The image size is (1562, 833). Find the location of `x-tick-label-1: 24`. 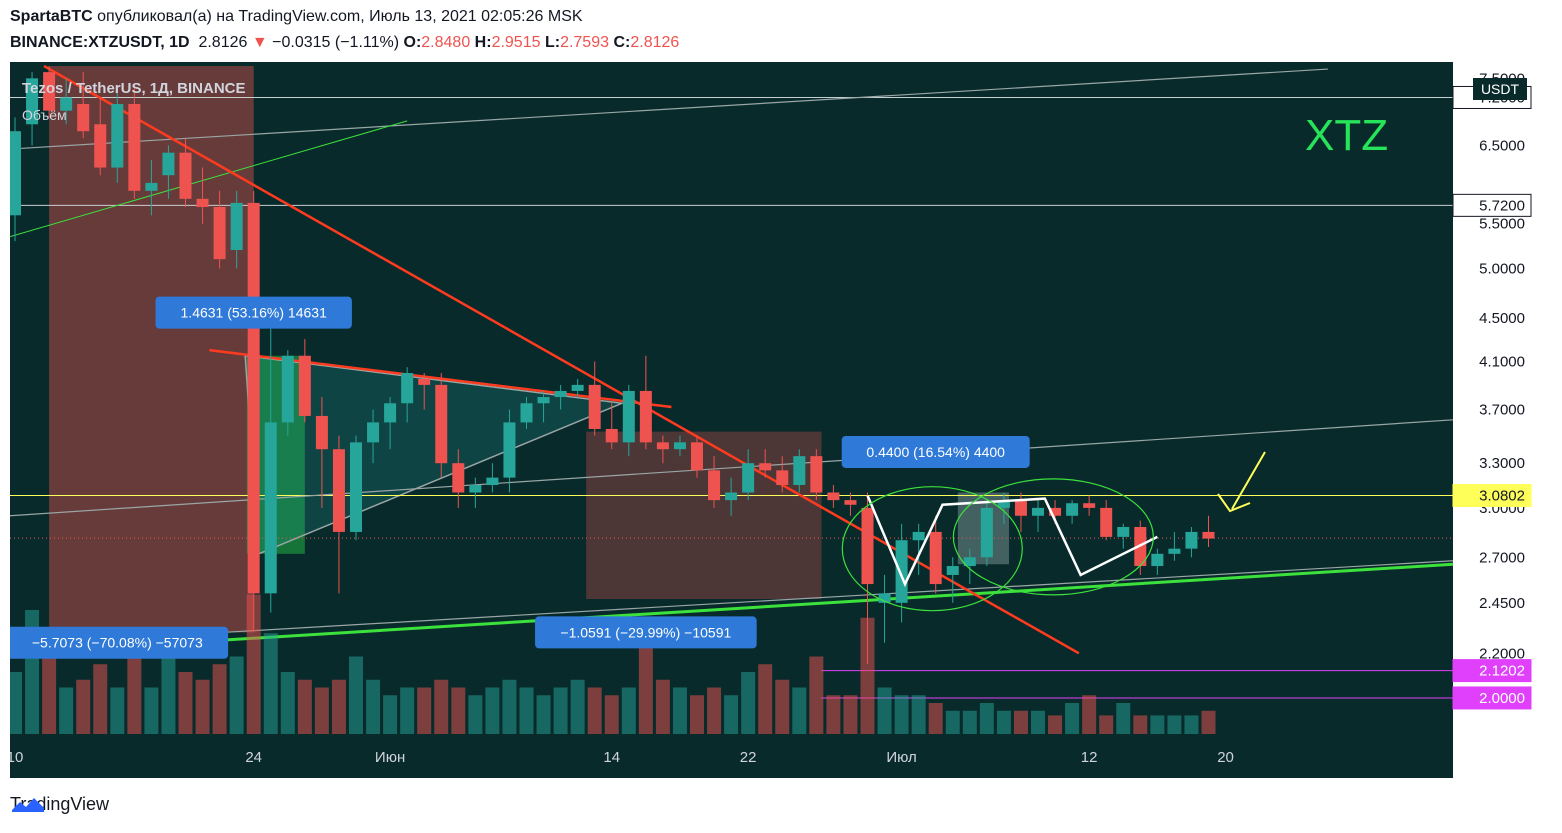

x-tick-label-1: 24 is located at coordinates (253, 757).